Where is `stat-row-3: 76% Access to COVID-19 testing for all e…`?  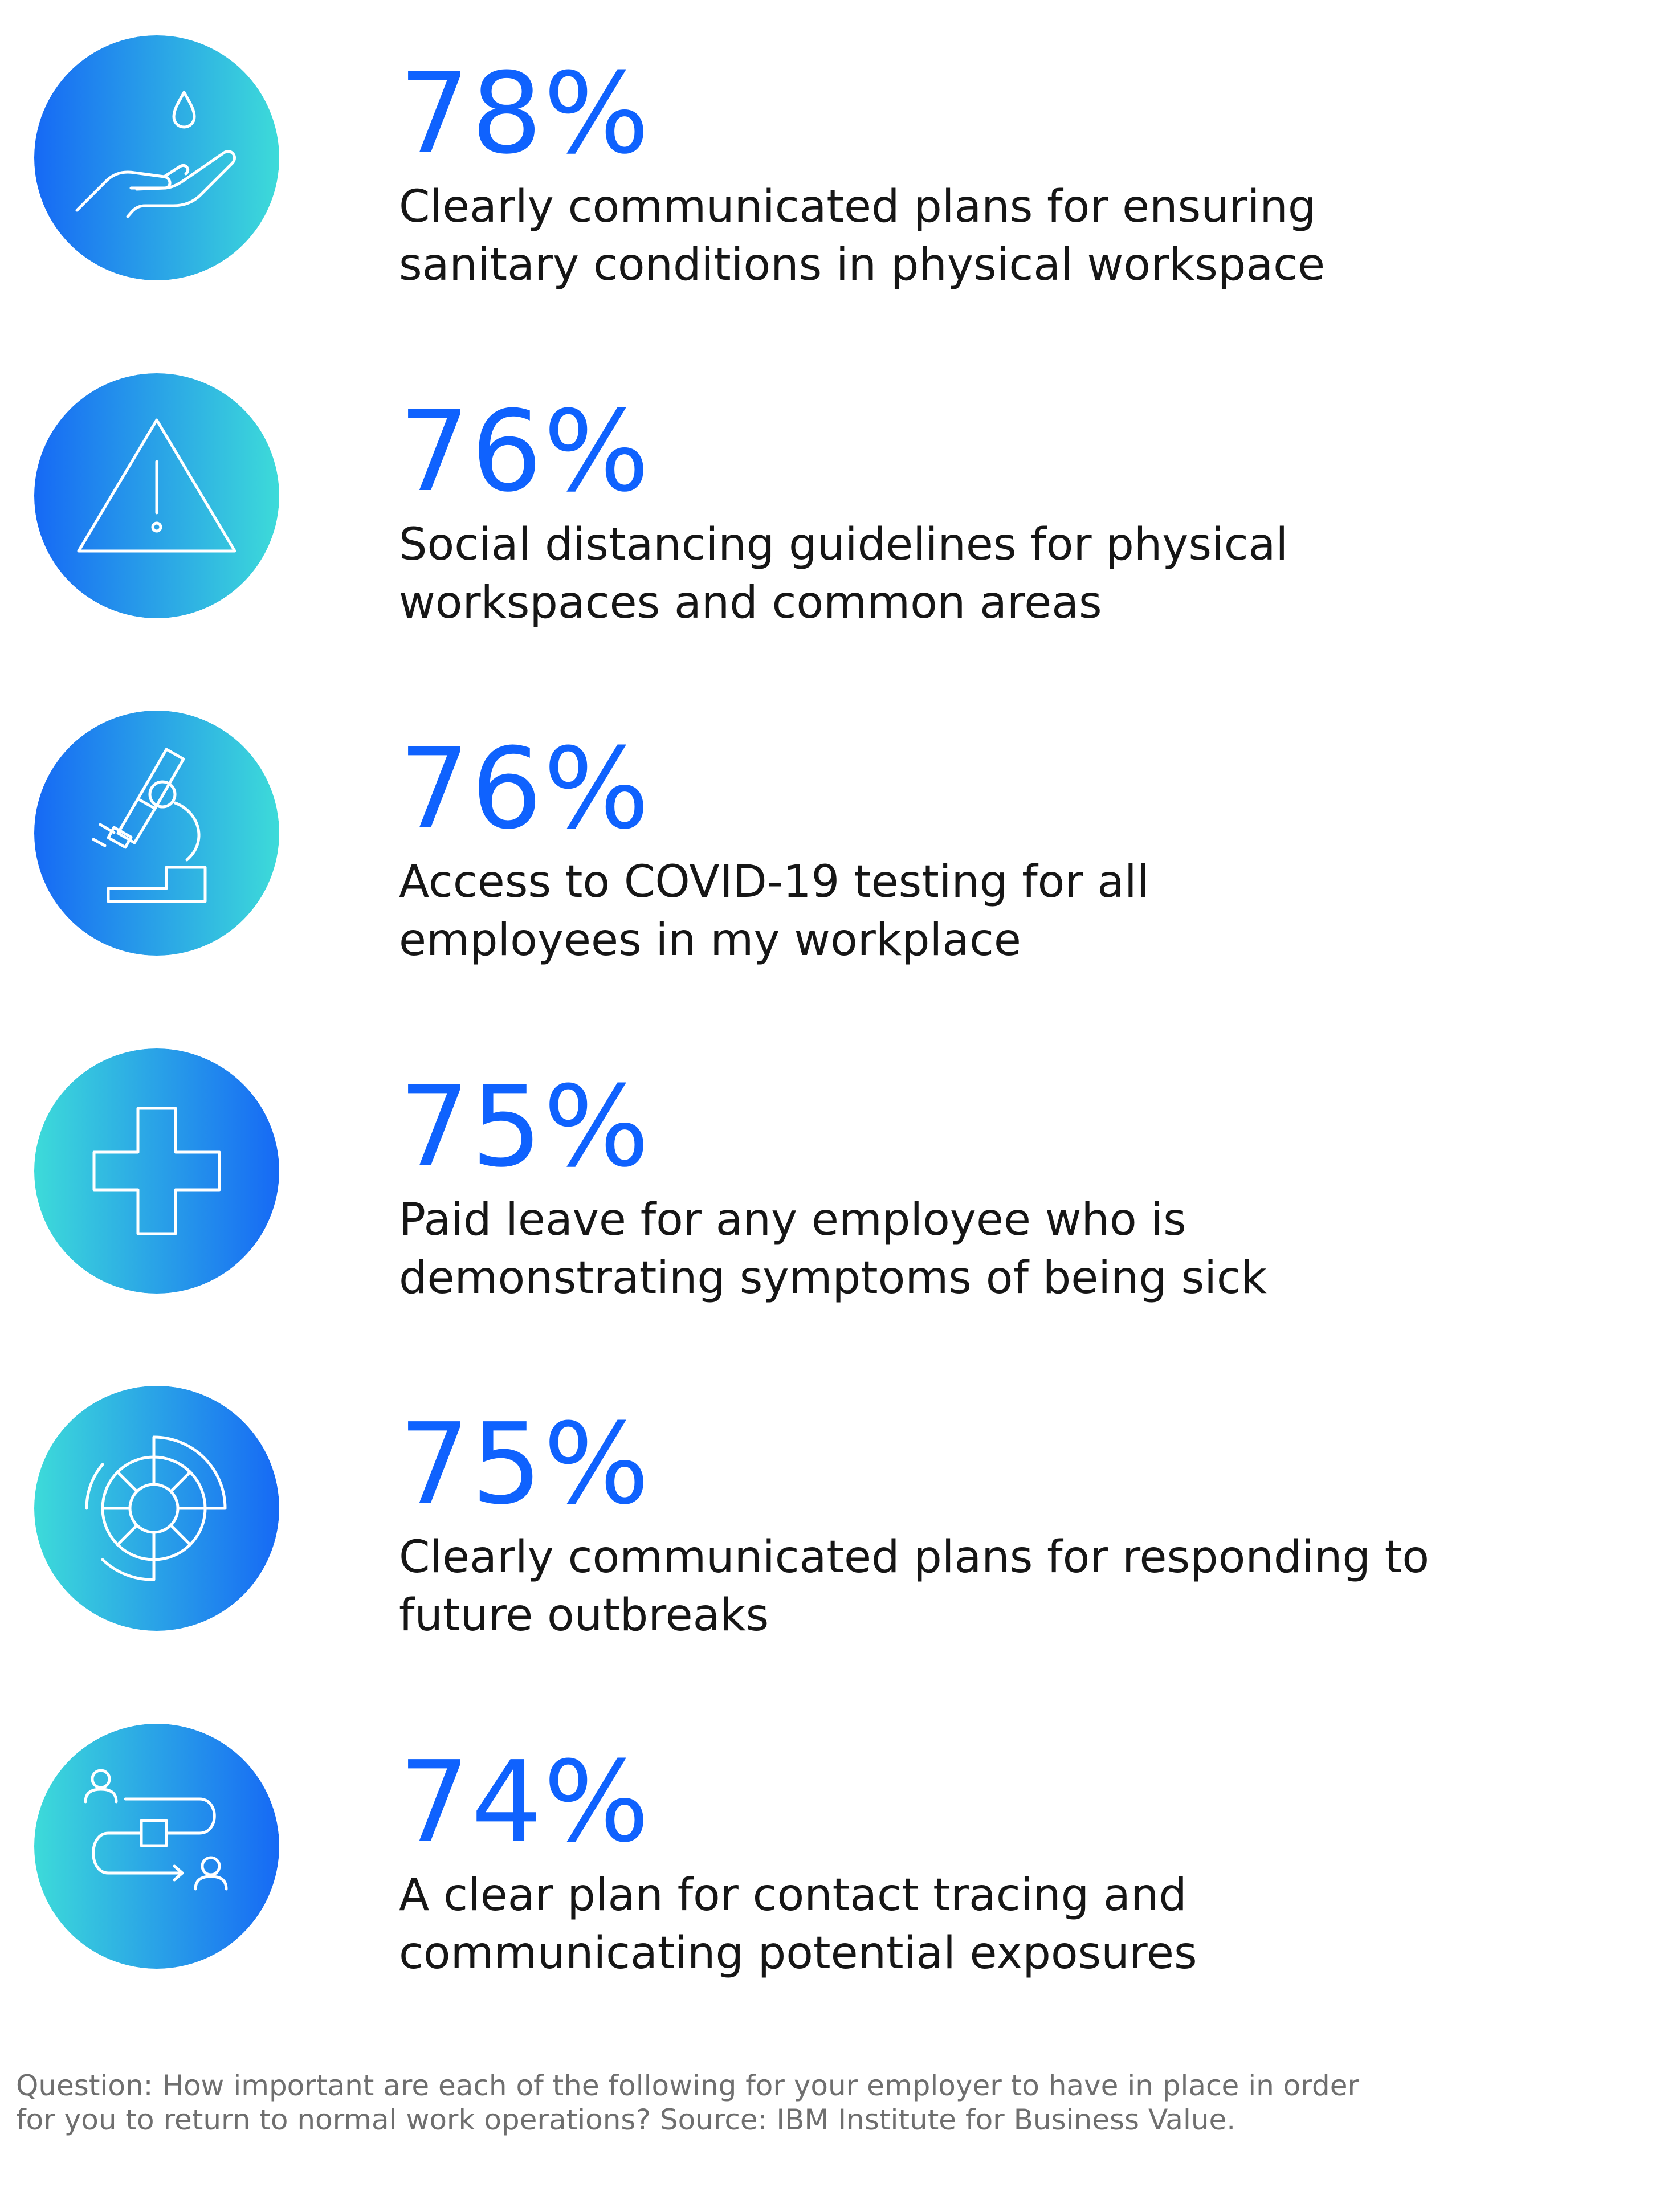
stat-row-3: 76% Access to COVID-19 testing for all e… is located at coordinates (840, 838).